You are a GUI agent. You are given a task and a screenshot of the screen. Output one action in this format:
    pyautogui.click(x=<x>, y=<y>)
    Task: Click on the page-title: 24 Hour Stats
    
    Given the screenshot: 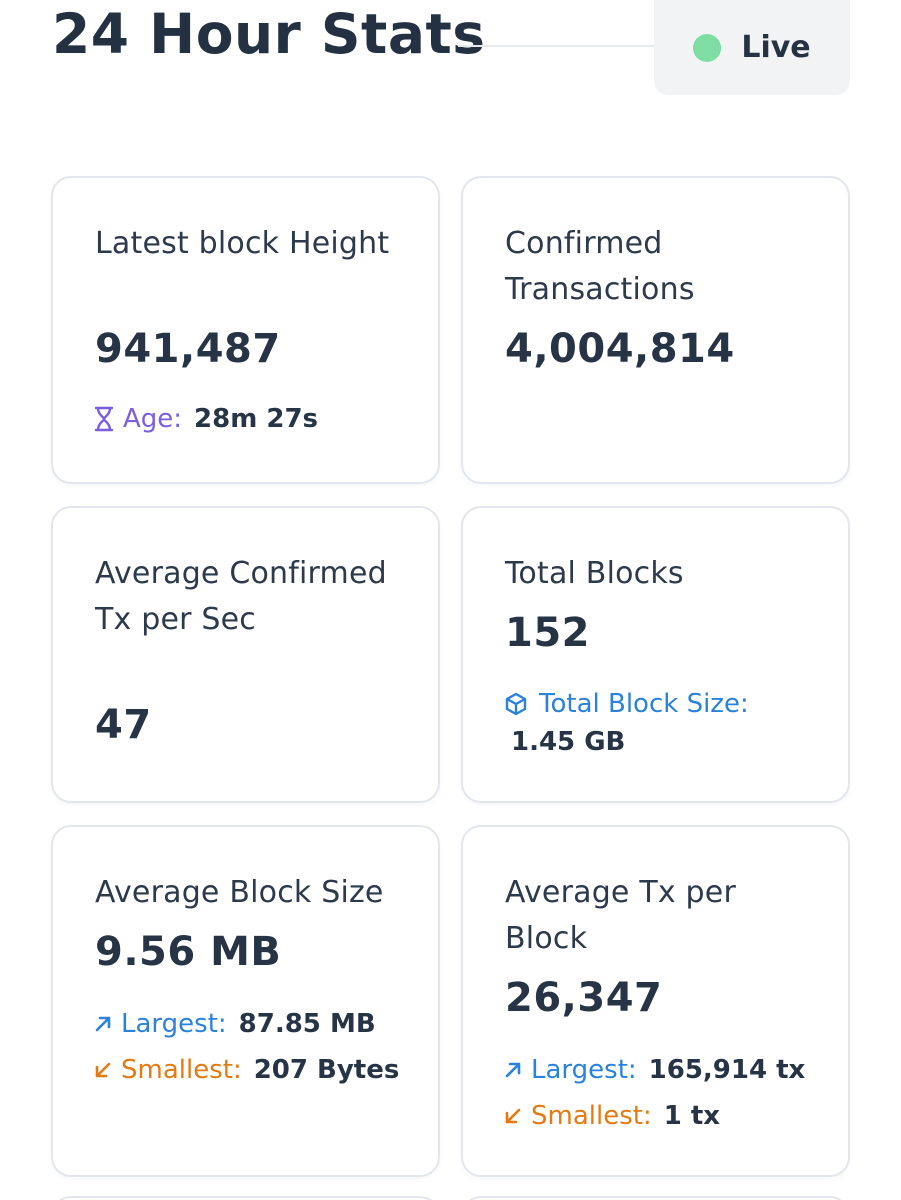 What is the action you would take?
    pyautogui.click(x=269, y=34)
    